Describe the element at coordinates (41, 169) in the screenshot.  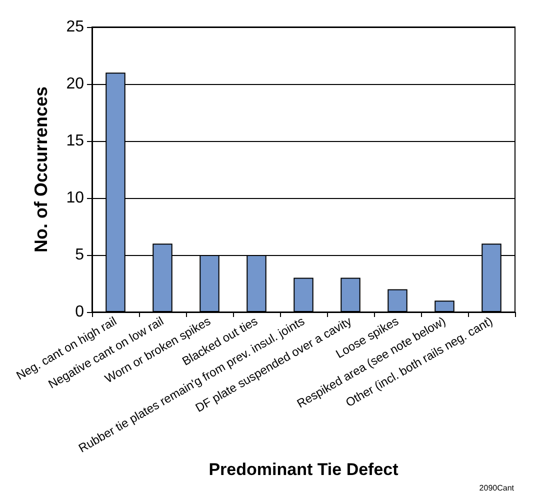
I see `y-axis-title: No. of Occurrences` at that location.